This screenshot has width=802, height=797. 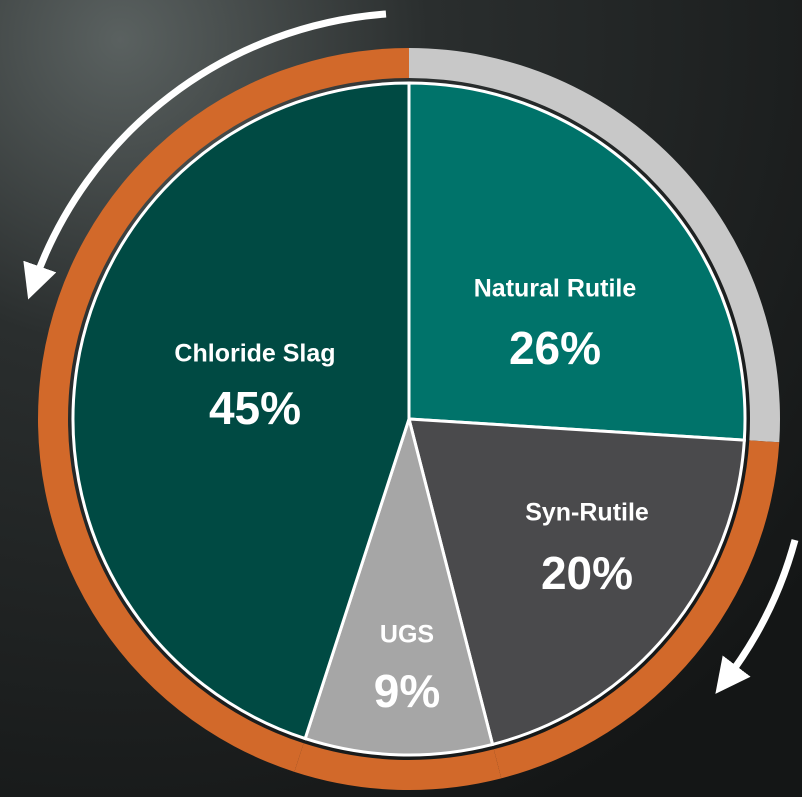 What do you see at coordinates (407, 635) in the screenshot?
I see `slice-label: UGS` at bounding box center [407, 635].